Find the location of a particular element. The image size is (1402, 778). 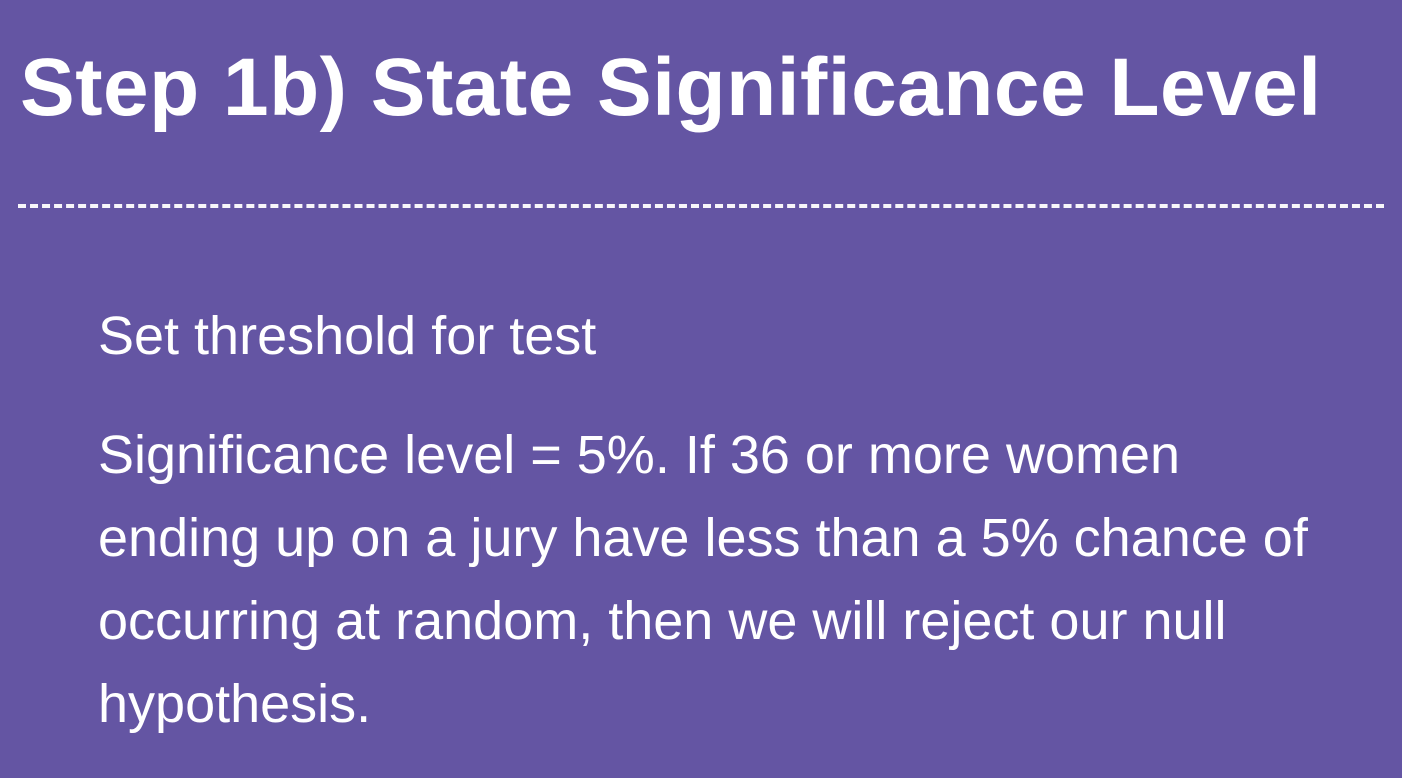

slide-title: Step 1b) State Significance Level is located at coordinates (671, 87).